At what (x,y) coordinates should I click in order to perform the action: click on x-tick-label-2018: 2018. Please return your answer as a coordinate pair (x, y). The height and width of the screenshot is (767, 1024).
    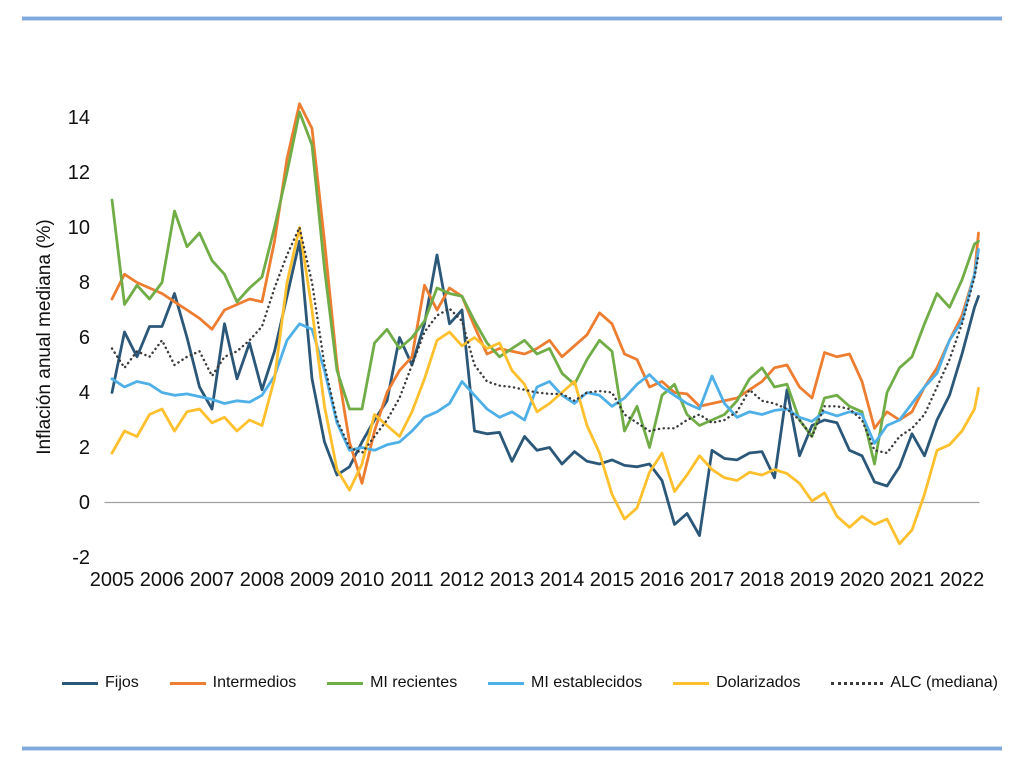
    Looking at the image, I should click on (762, 580).